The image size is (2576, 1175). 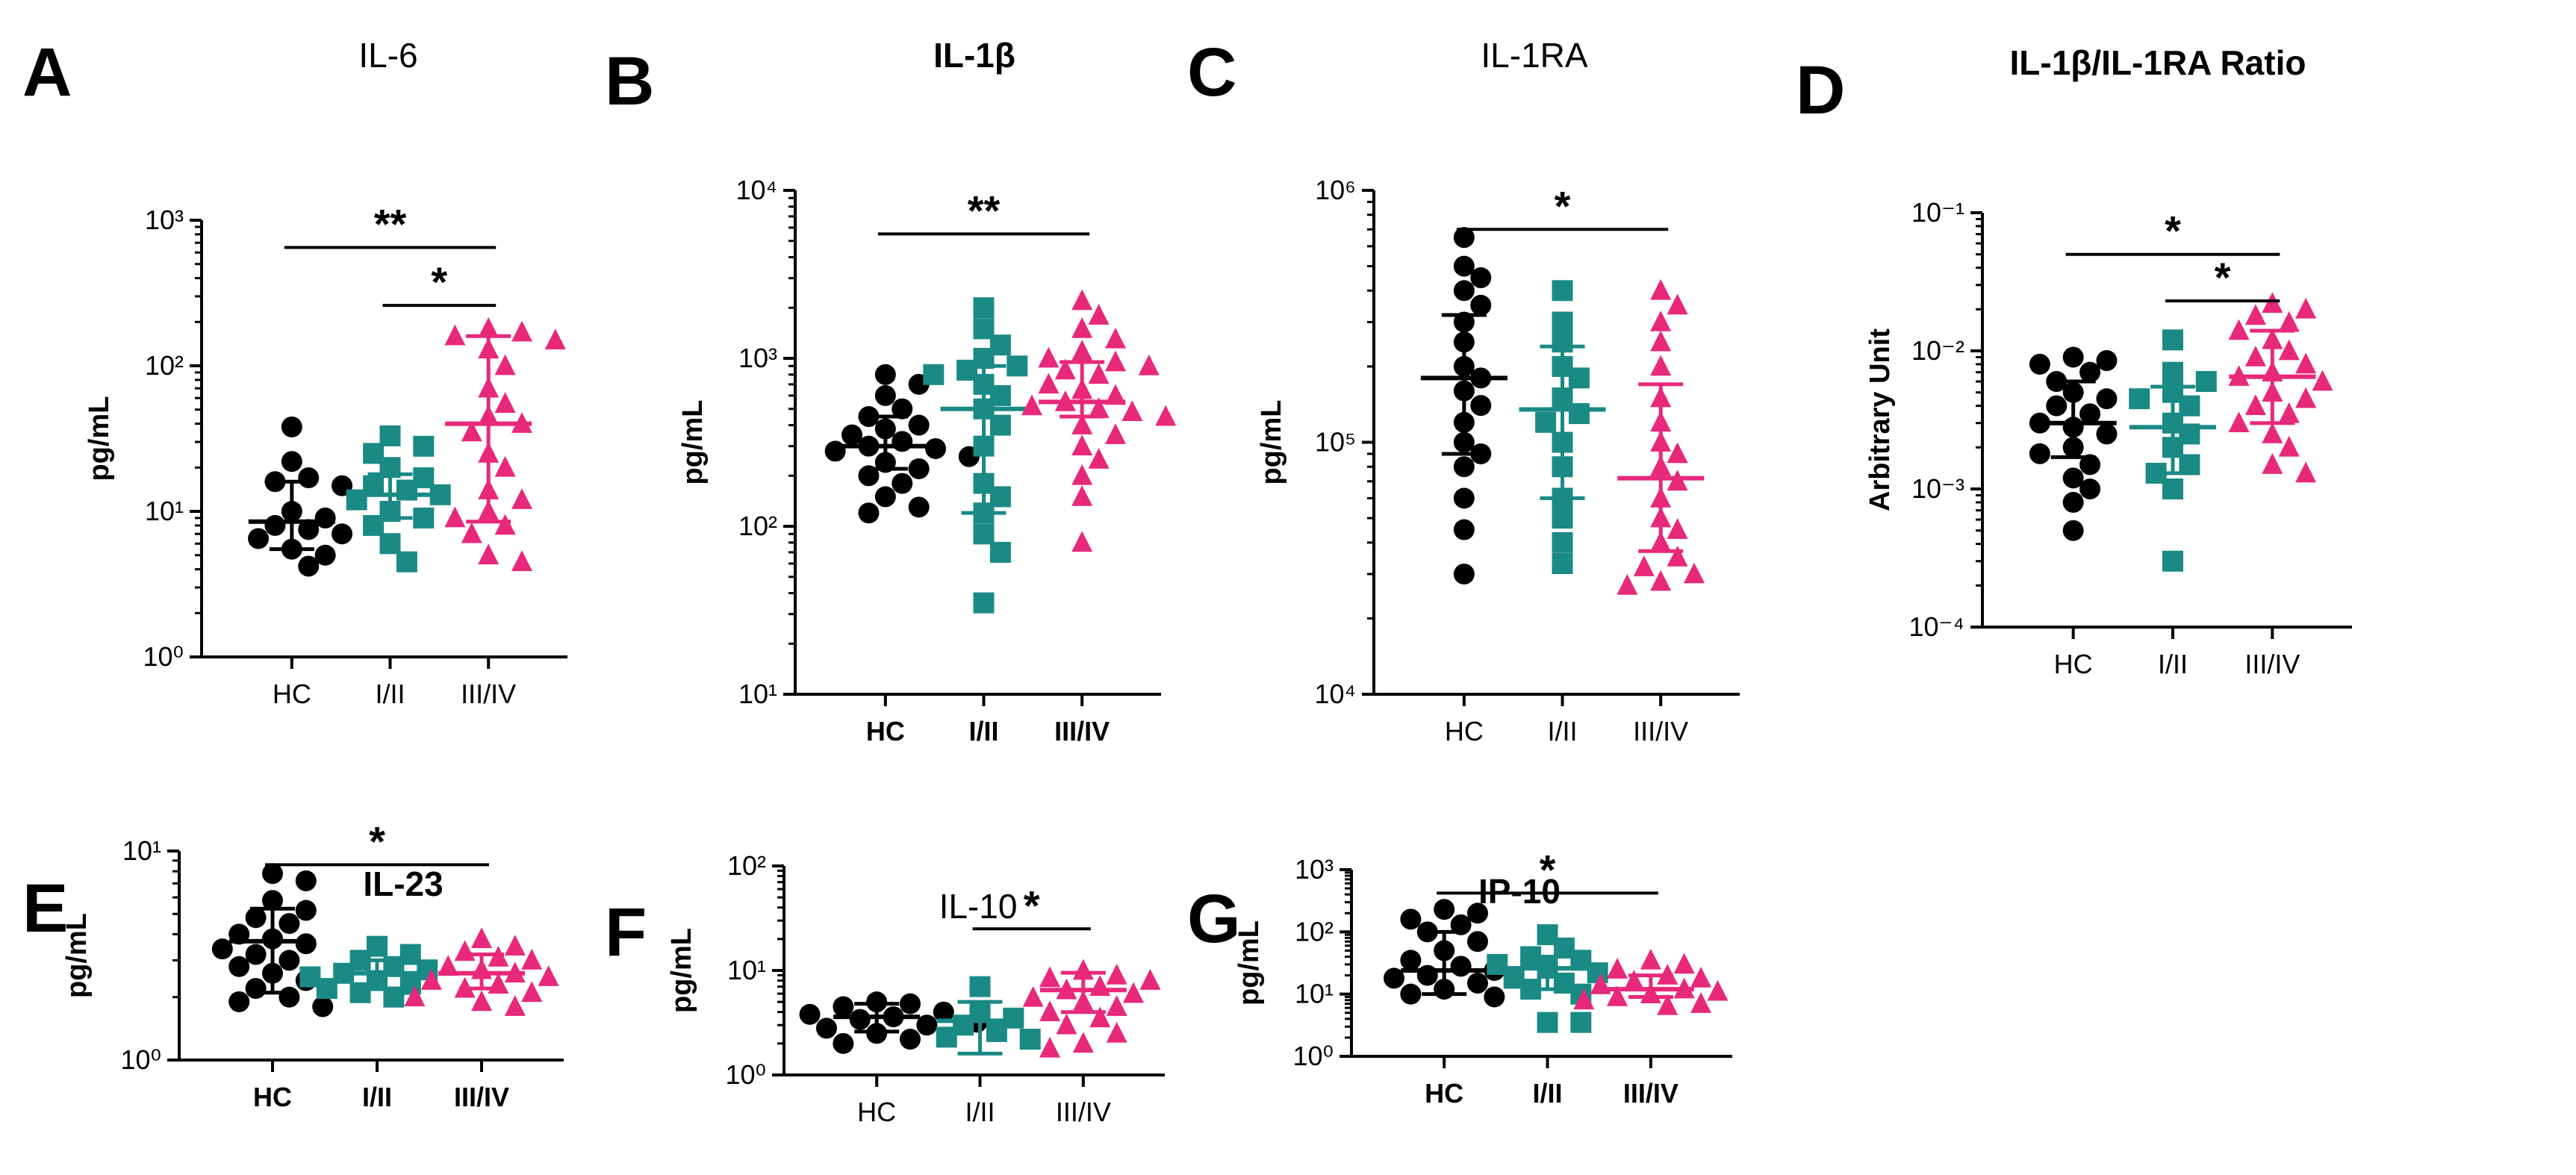 I want to click on y-tick-label: 10³, so click(x=1314, y=869).